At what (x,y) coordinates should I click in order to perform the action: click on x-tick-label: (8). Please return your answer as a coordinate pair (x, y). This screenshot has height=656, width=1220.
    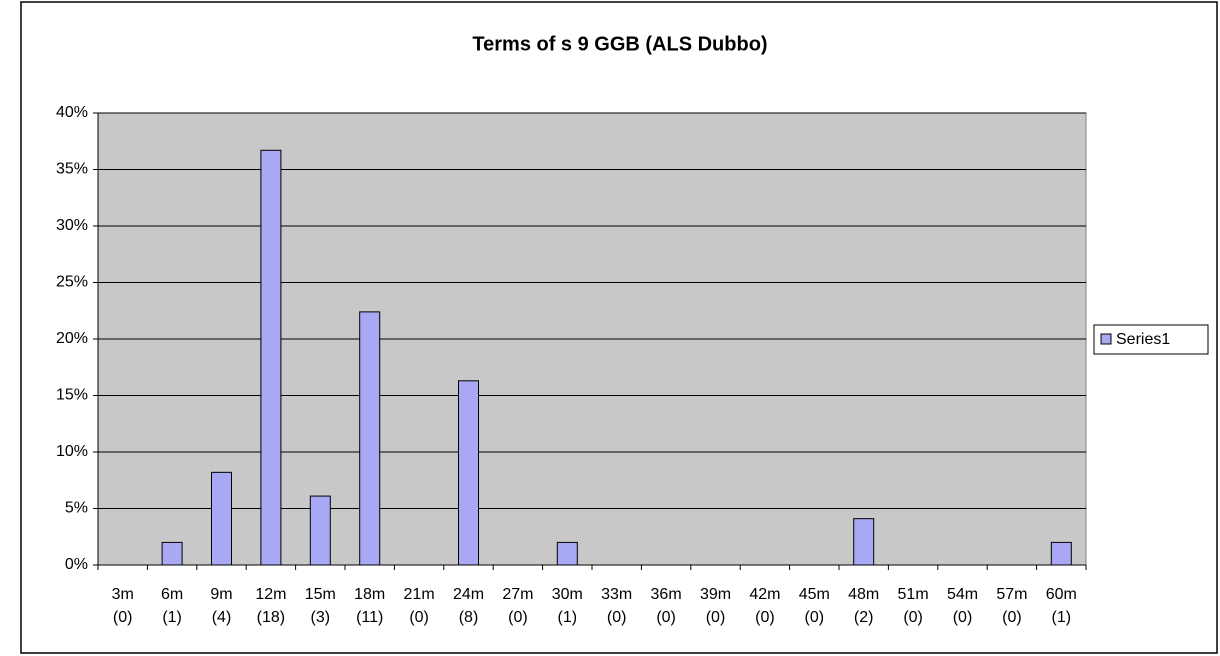
    Looking at the image, I should click on (469, 617).